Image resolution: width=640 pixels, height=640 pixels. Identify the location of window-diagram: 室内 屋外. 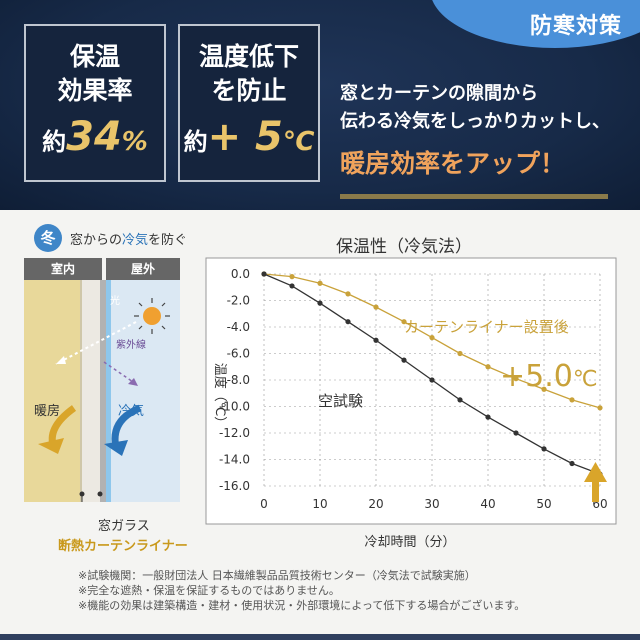
(102, 380).